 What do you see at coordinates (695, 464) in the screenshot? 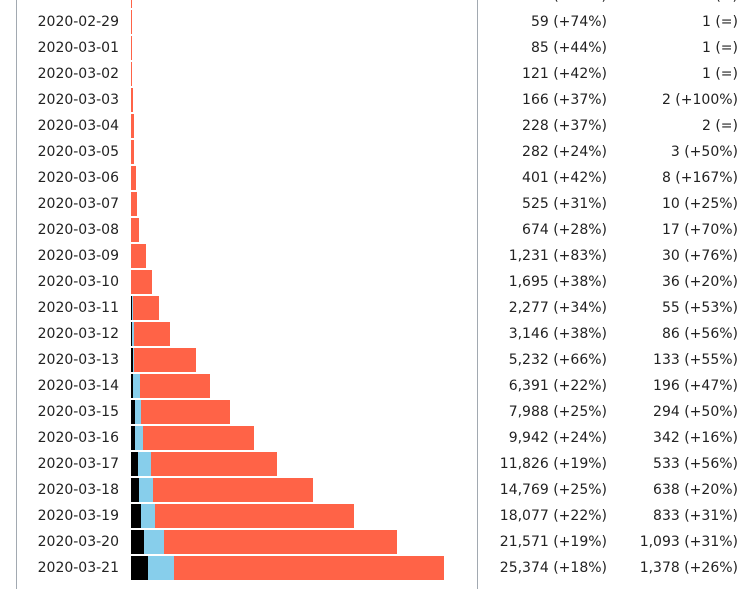
I see `deaths-value: 533 (+56%)` at bounding box center [695, 464].